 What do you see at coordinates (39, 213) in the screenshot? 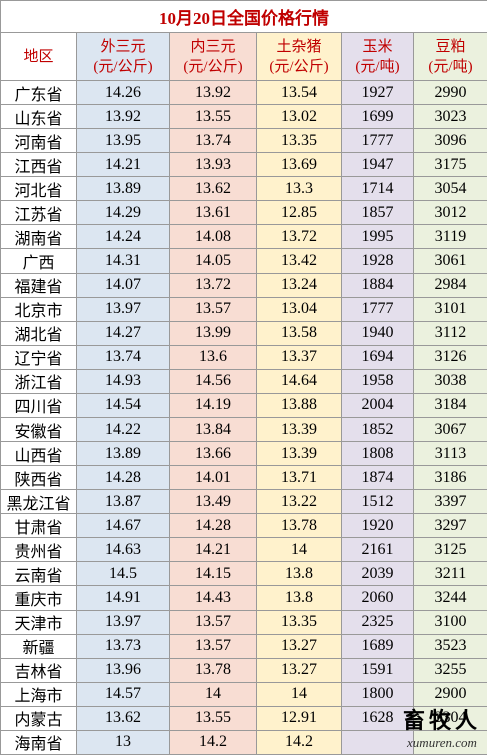
I see `region-cell: 江苏省` at bounding box center [39, 213].